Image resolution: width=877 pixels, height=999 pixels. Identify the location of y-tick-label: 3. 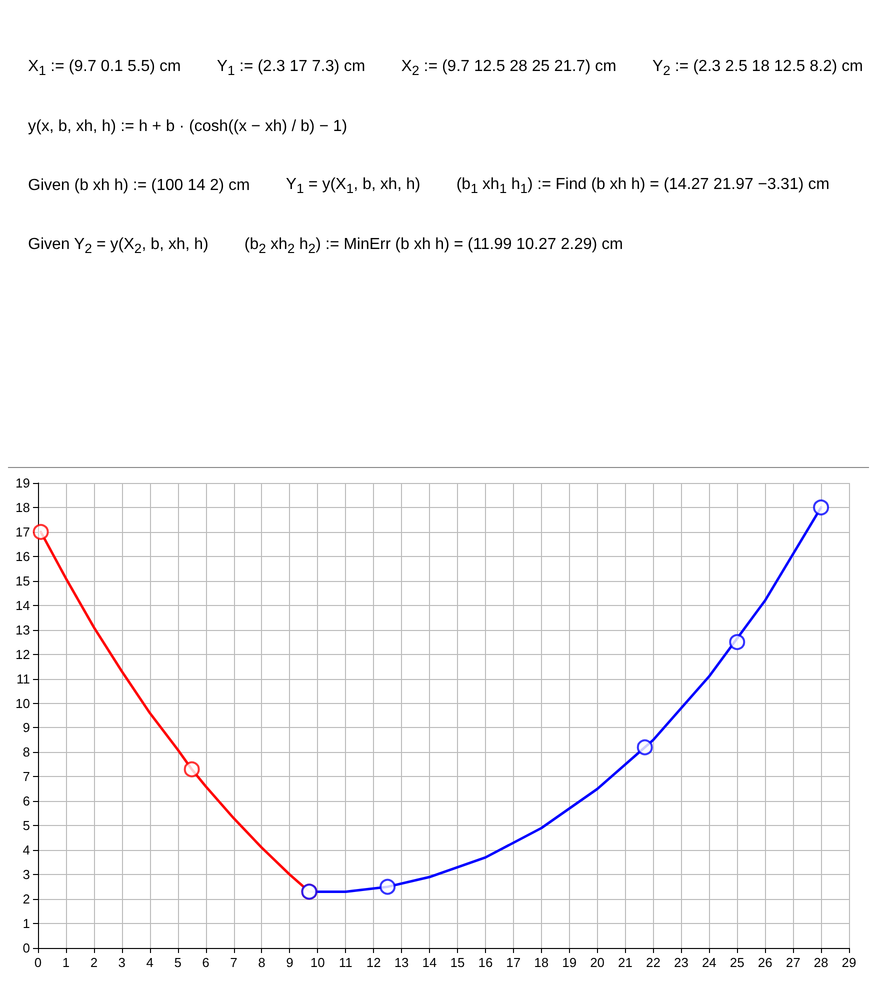
(26, 874).